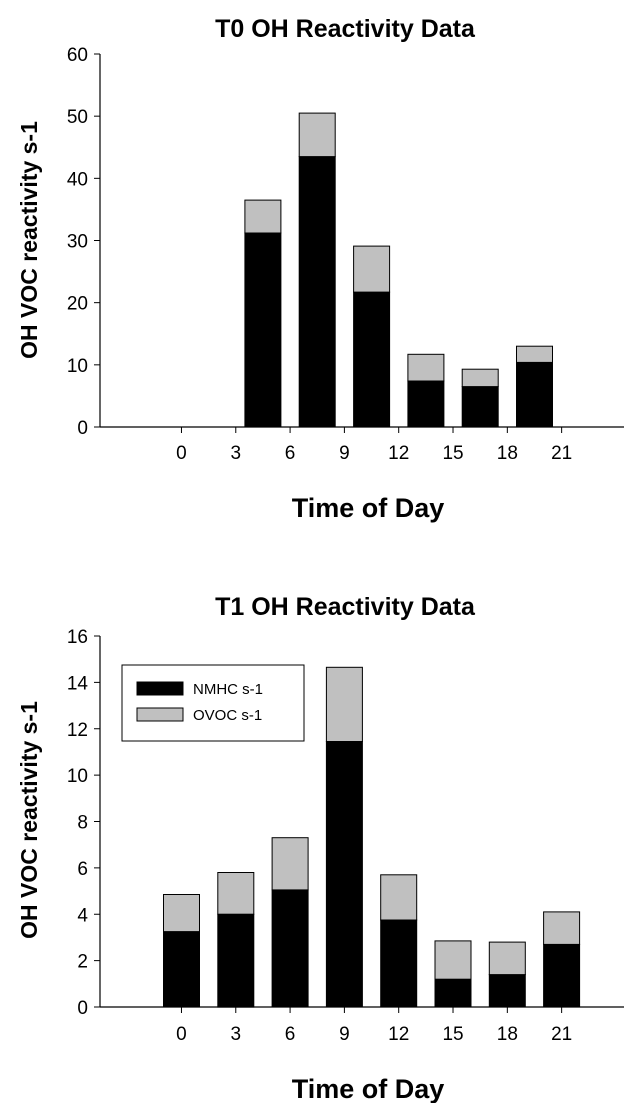  I want to click on chart-t0-bars, so click(398, 270).